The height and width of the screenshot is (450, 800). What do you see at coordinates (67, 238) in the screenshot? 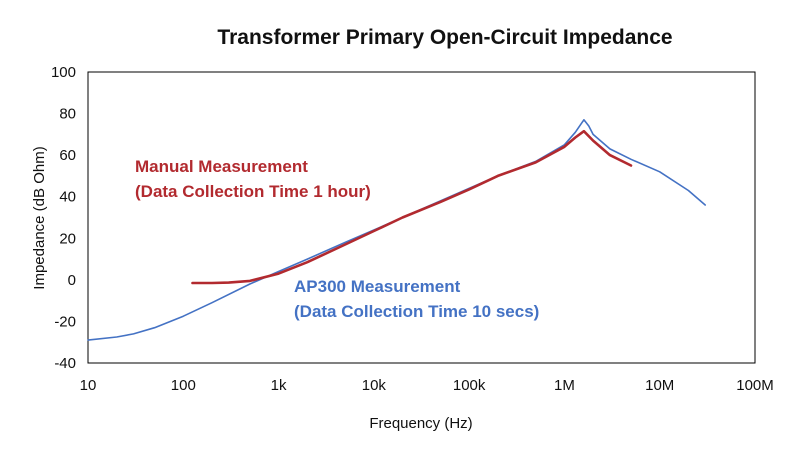
I see `y-tick-label: 20` at bounding box center [67, 238].